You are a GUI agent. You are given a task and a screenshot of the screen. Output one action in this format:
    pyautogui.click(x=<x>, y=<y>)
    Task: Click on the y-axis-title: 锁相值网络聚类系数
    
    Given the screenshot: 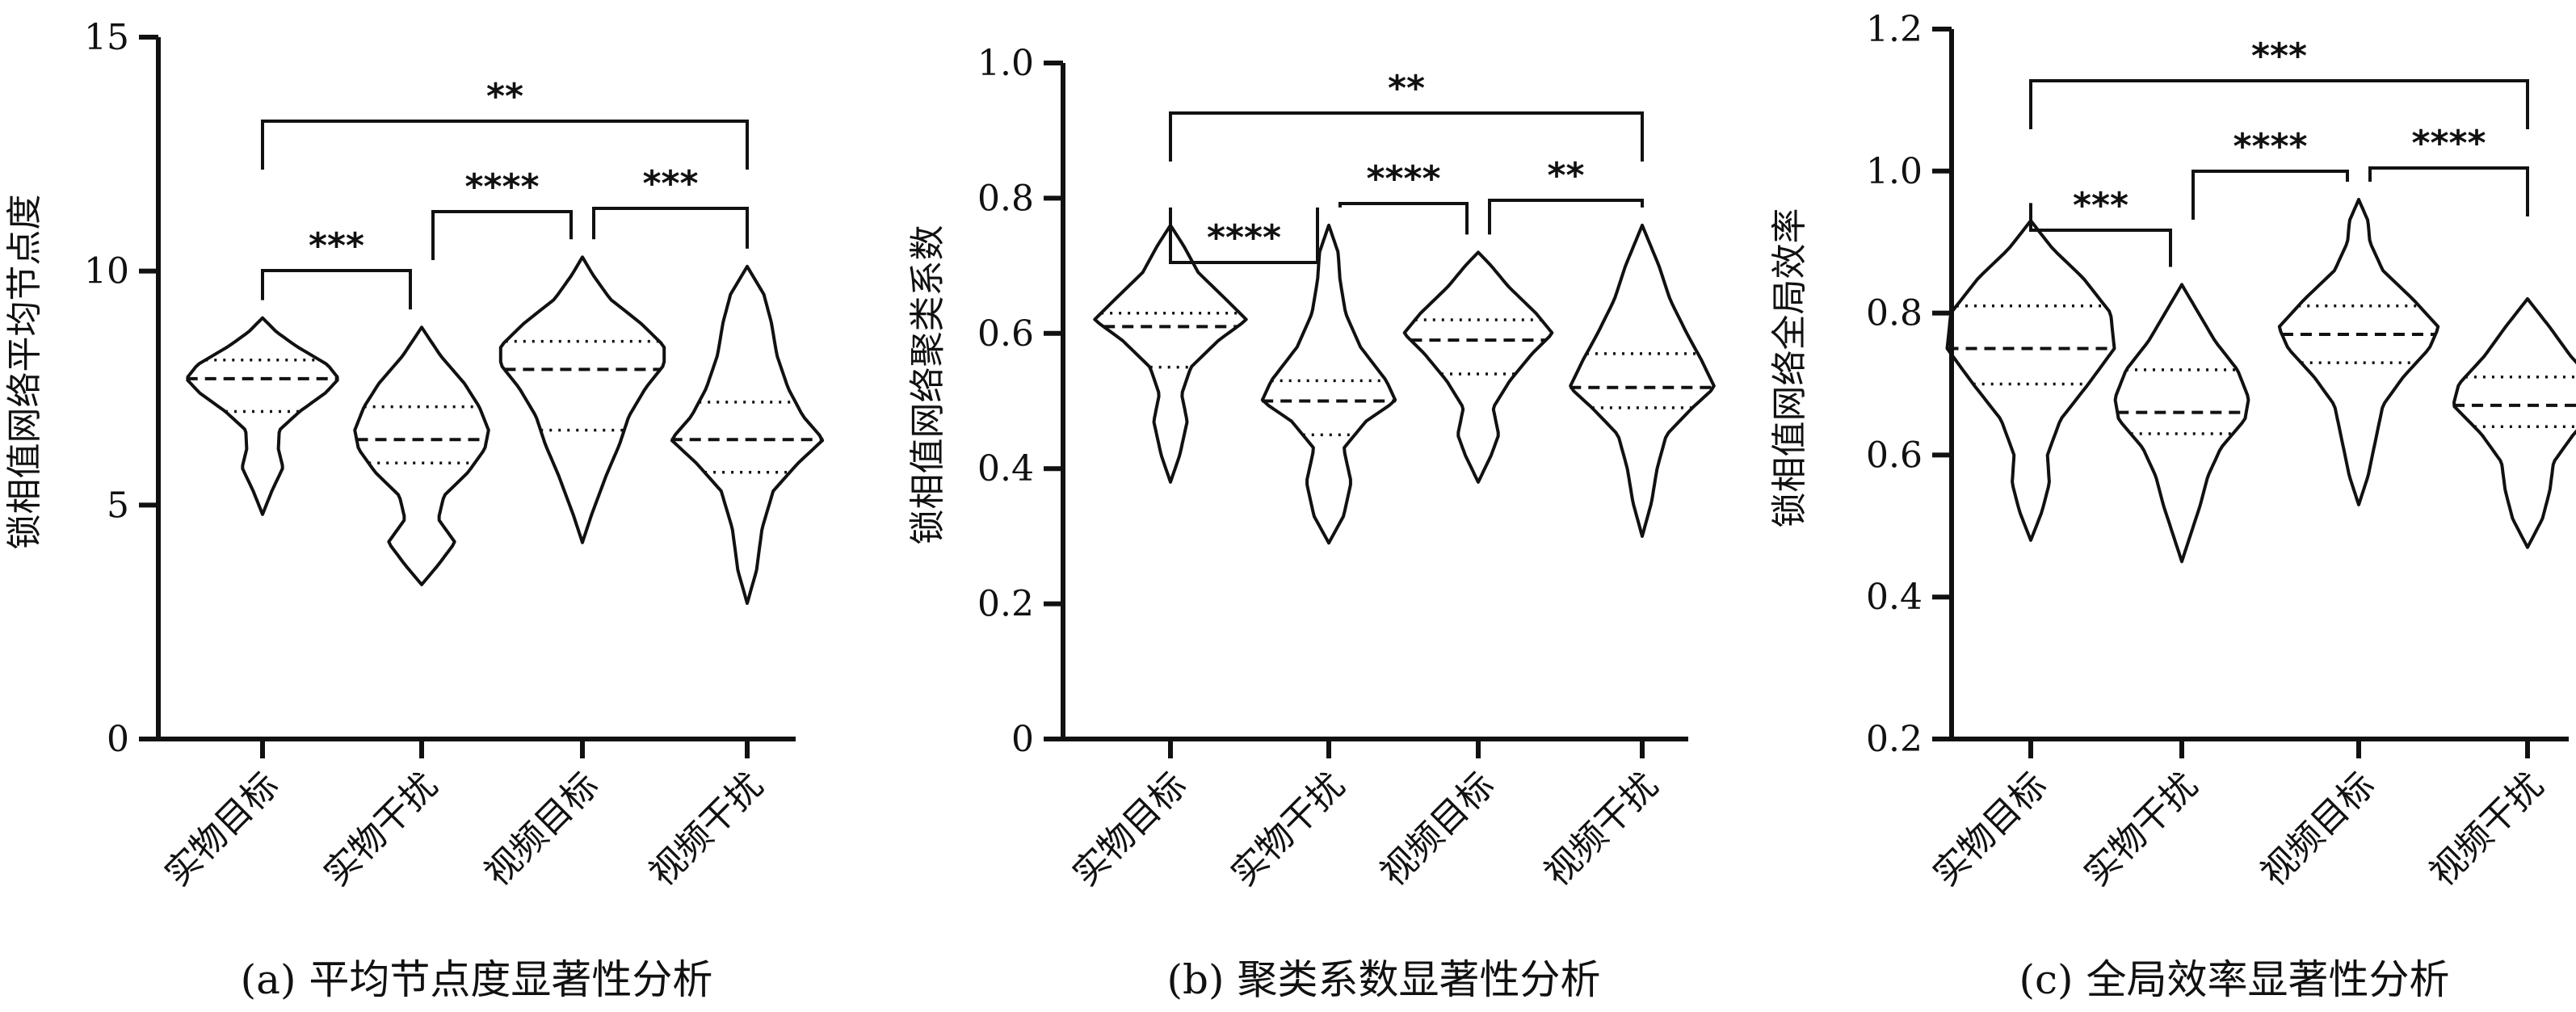 What is the action you would take?
    pyautogui.click(x=928, y=385)
    